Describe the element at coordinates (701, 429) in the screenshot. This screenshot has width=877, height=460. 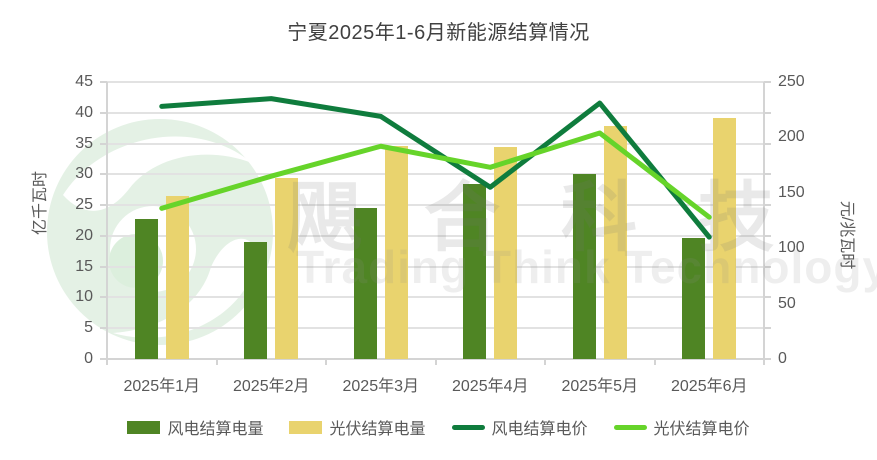
I see `legend-label: 光伏结算电价` at that location.